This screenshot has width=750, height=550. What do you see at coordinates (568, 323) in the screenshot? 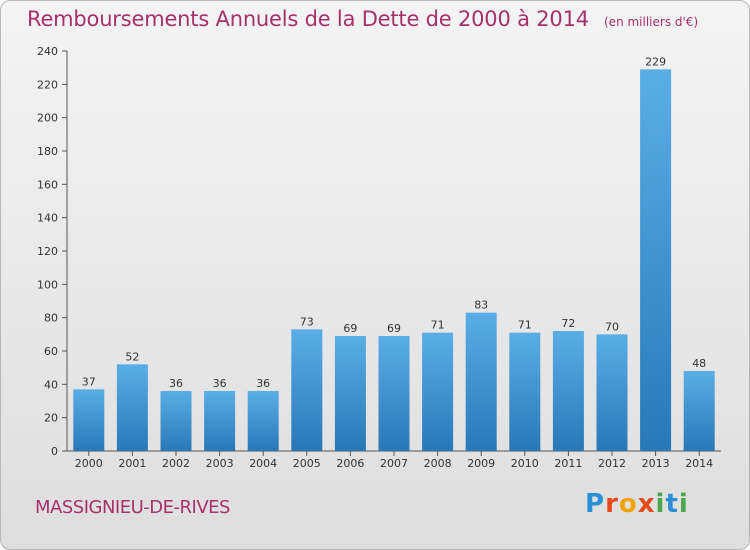
I see `bar-value-label: 72` at bounding box center [568, 323].